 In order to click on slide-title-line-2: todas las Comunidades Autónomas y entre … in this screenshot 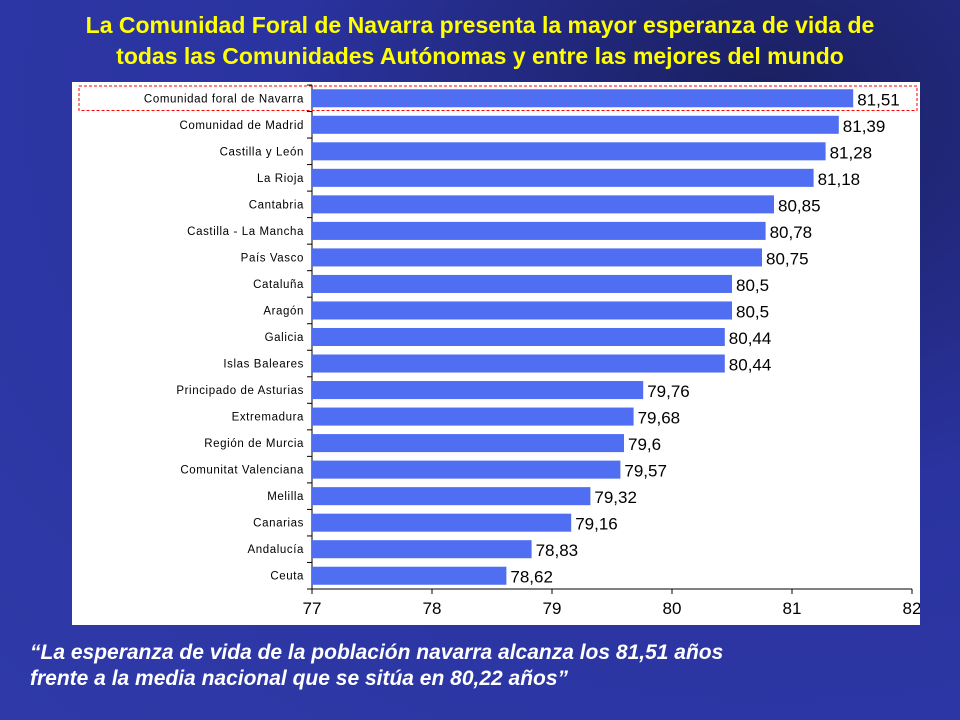, I will do `click(480, 56)`.